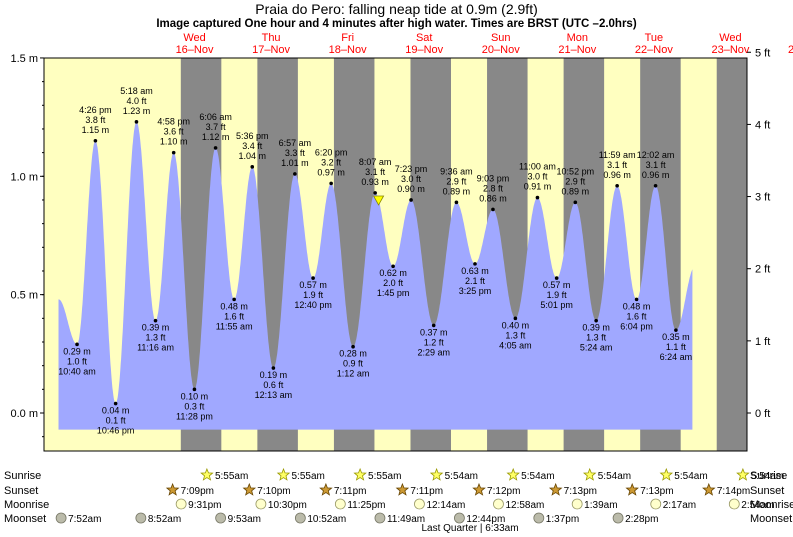  What do you see at coordinates (195, 396) in the screenshot?
I see `tide-label: 0.10 m` at bounding box center [195, 396].